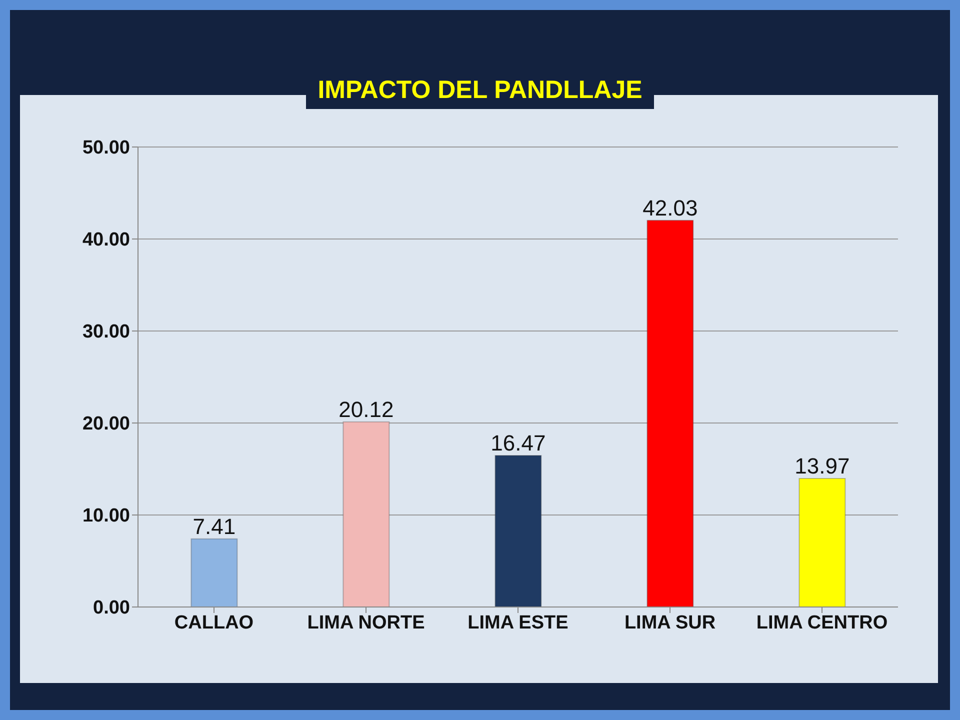 This screenshot has height=720, width=960. I want to click on y-tick-label: 0.00, so click(111, 608).